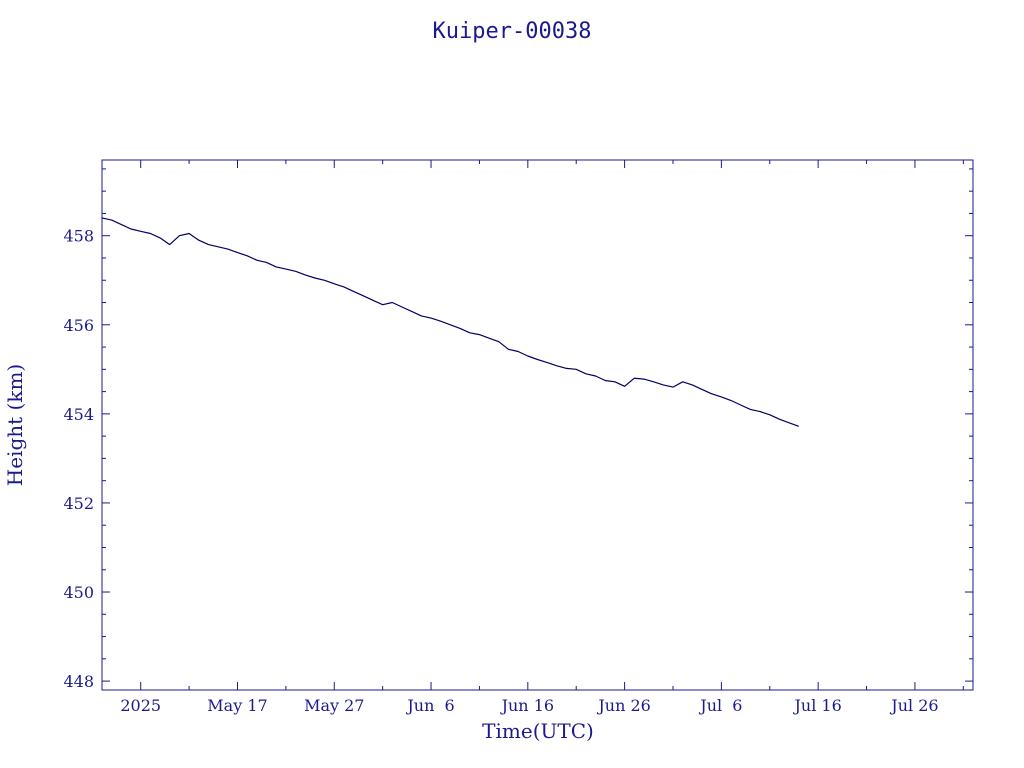 Image resolution: width=1024 pixels, height=768 pixels. Describe the element at coordinates (78, 236) in the screenshot. I see `y-tick-label: 458` at that location.